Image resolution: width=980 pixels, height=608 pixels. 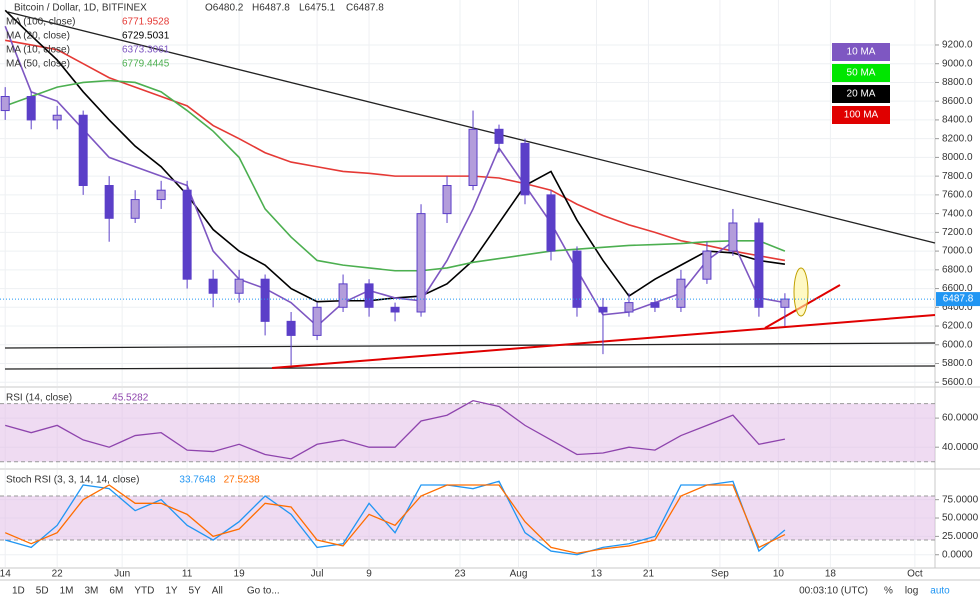 What do you see at coordinates (58, 574) in the screenshot?
I see `x-tick-label: 22` at bounding box center [58, 574].